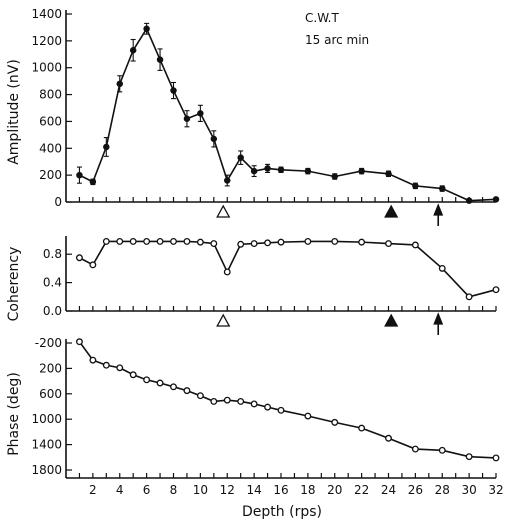 The width and height of the screenshot is (510, 528). What do you see at coordinates (50, 394) in the screenshot?
I see `phase-y-tick-label: 600` at bounding box center [50, 394].